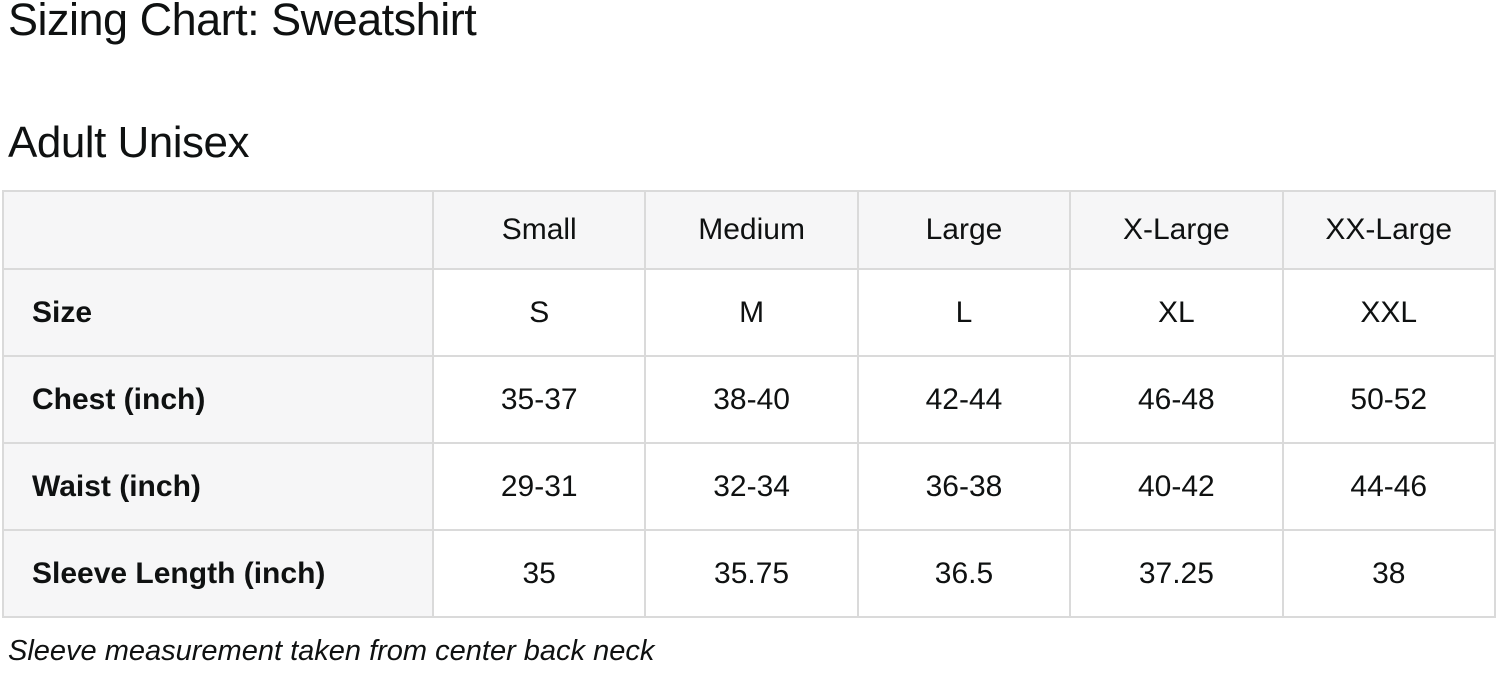  What do you see at coordinates (751, 312) in the screenshot?
I see `table-cell: M` at bounding box center [751, 312].